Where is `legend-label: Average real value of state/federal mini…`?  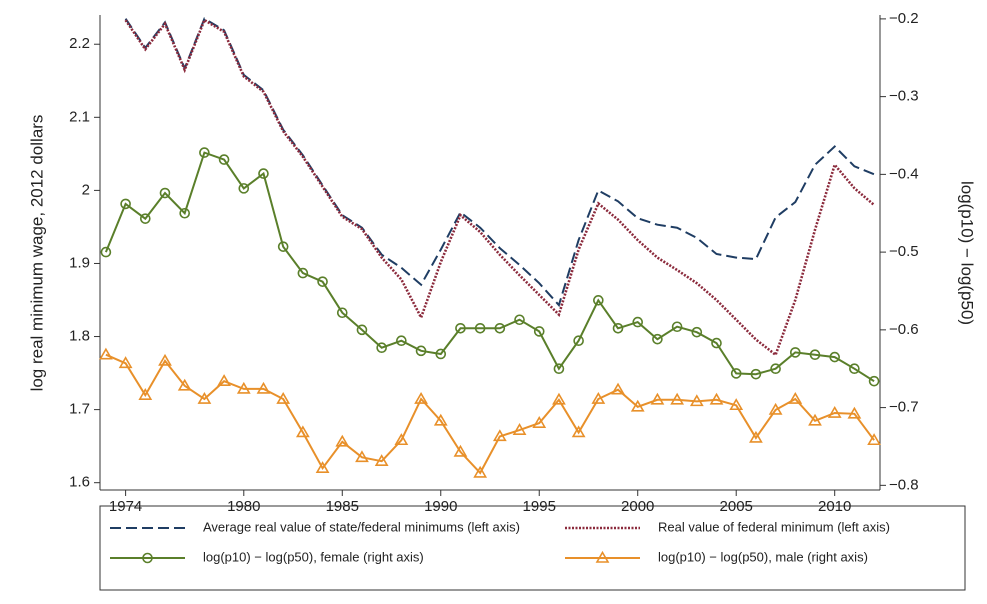 legend-label: Average real value of state/federal mini… is located at coordinates (361, 526).